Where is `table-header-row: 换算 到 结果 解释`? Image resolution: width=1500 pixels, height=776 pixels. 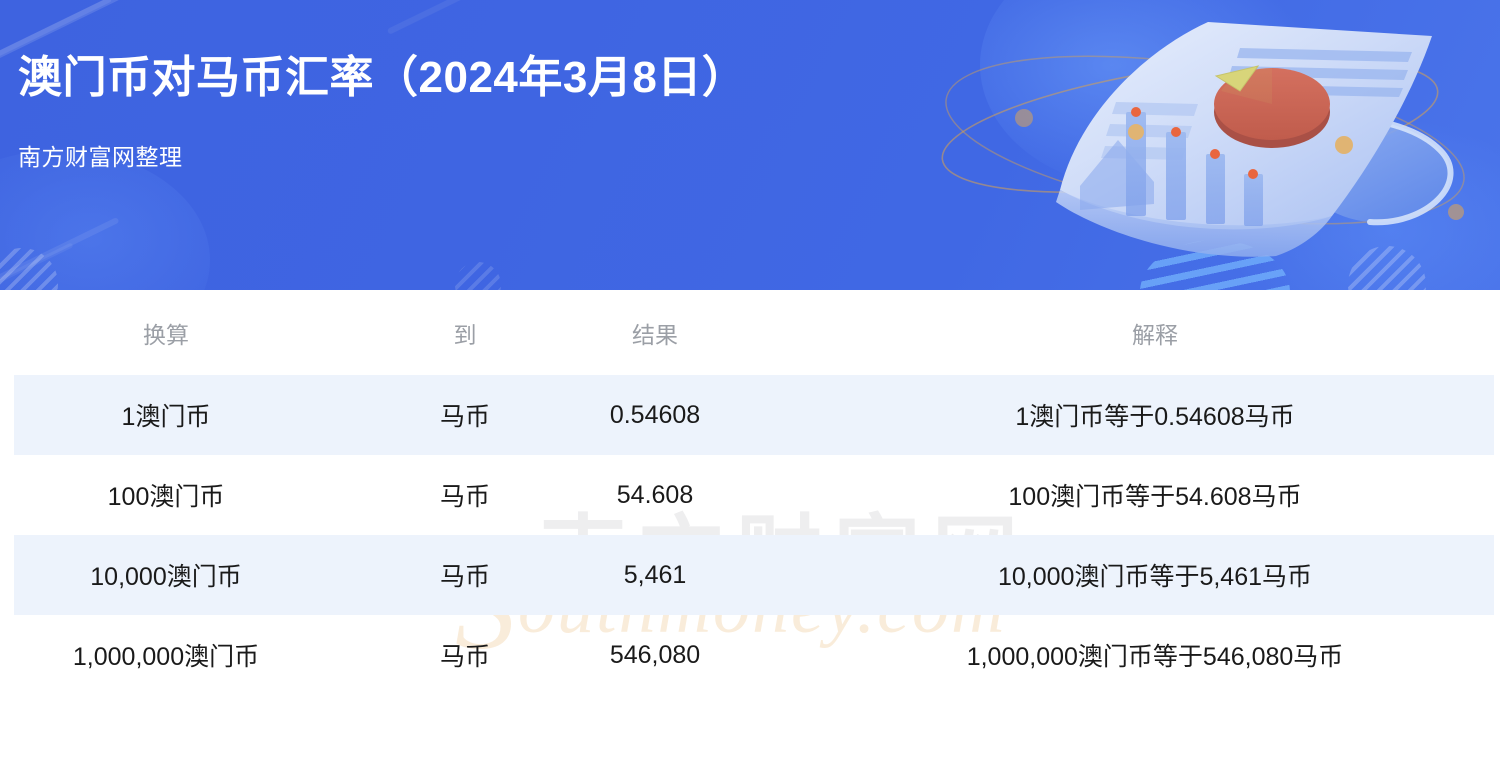 table-header-row: 换算 到 结果 解释 is located at coordinates (750, 332).